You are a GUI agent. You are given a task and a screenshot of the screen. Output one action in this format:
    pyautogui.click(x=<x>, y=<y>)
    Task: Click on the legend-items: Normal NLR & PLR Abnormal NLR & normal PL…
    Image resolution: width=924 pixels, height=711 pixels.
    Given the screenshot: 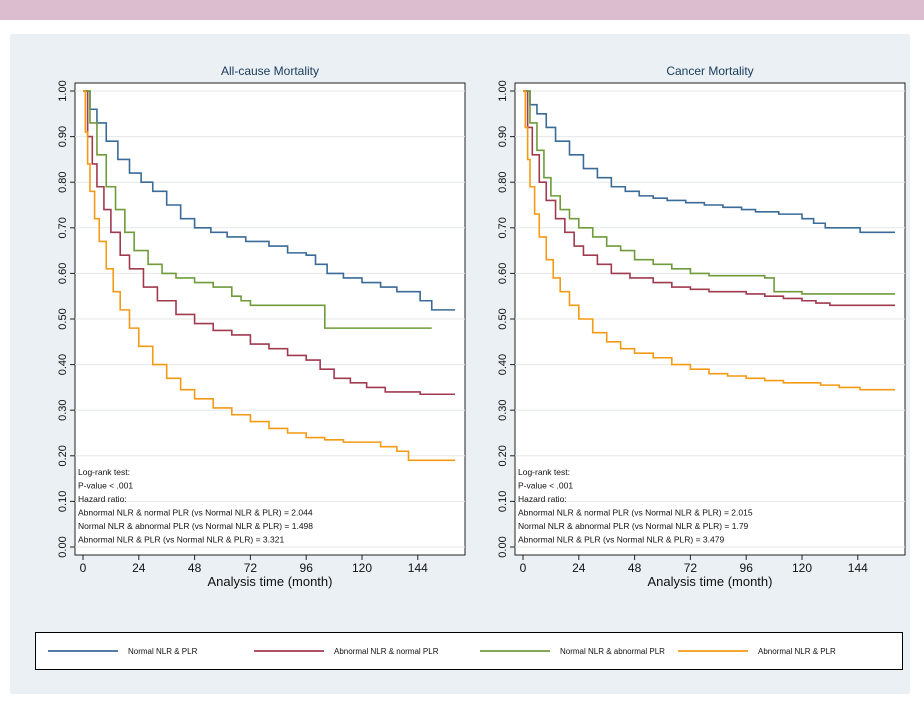 What is the action you would take?
    pyautogui.click(x=442, y=651)
    